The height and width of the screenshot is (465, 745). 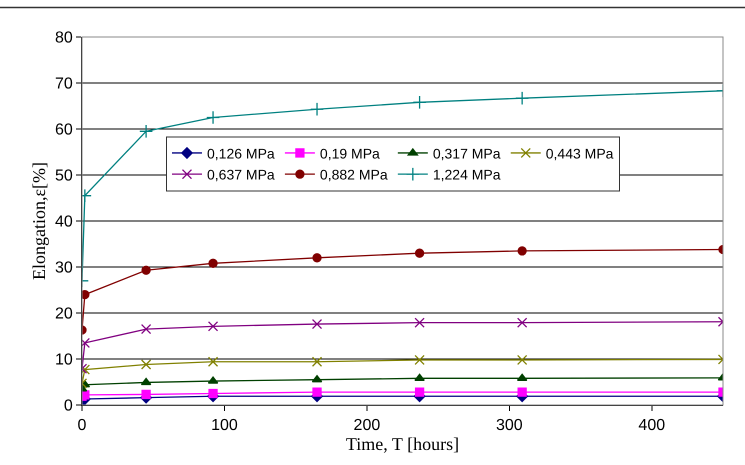 What do you see at coordinates (350, 153) in the screenshot?
I see `legend-label: 0,19 MPa` at bounding box center [350, 153].